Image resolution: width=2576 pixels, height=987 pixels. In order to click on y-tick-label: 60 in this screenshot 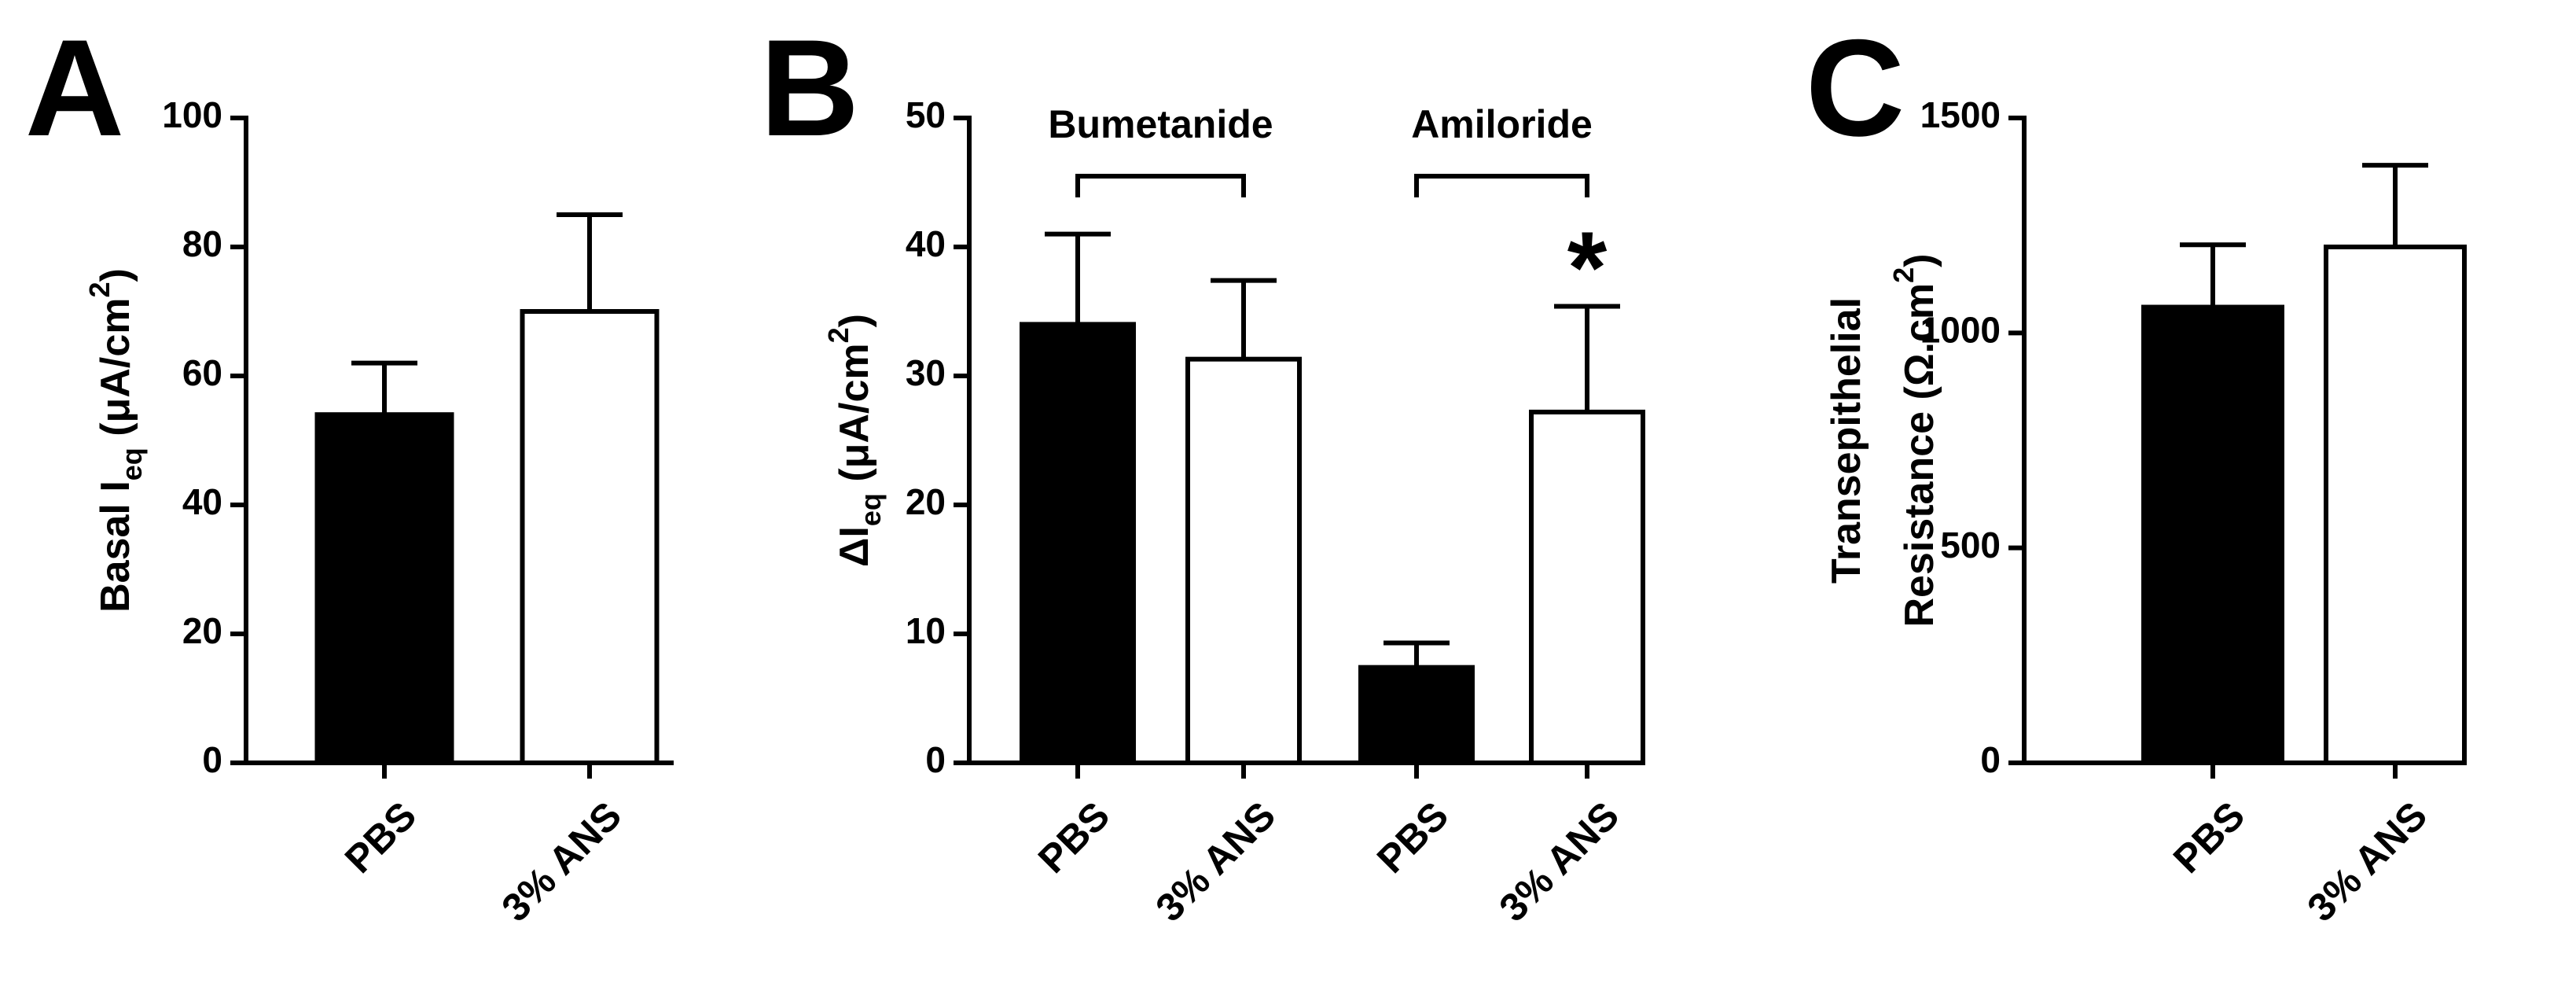, I will do `click(202, 372)`.